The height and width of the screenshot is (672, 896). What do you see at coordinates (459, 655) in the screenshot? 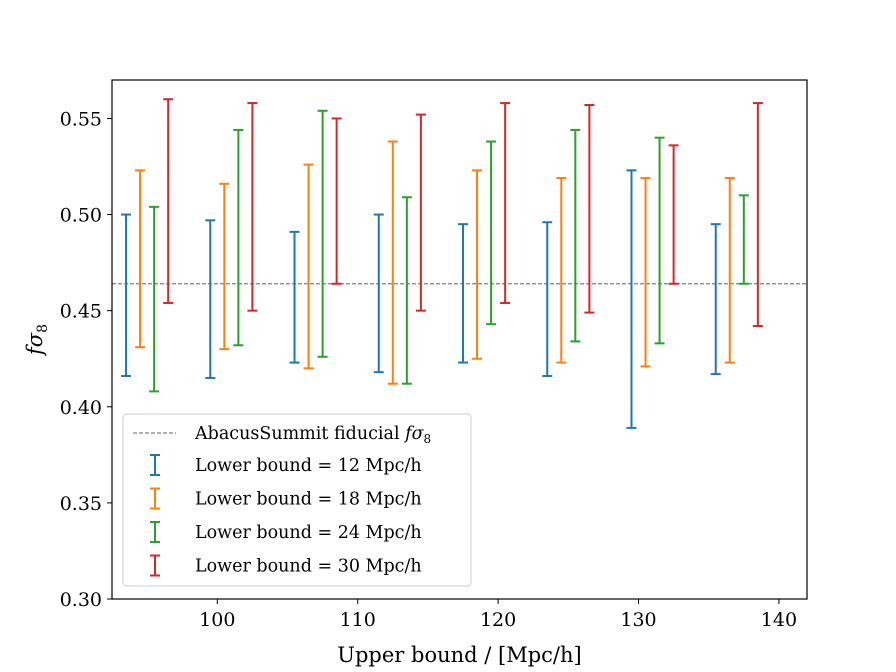
I see `x-axis-label: Upper bound / [Mpc/h]` at bounding box center [459, 655].